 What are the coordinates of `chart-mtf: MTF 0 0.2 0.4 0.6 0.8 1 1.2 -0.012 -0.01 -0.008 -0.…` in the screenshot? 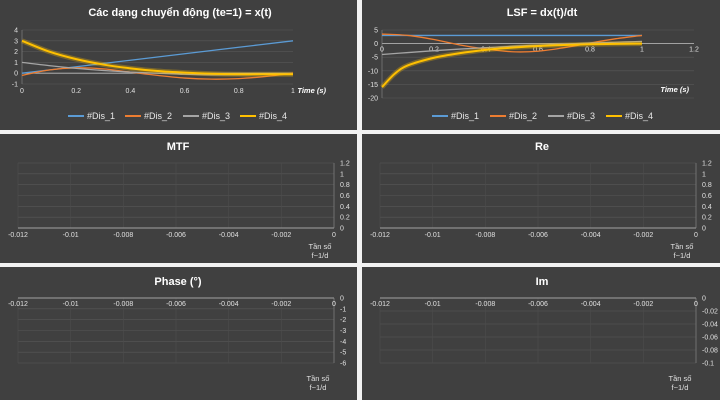 It's located at (179, 200).